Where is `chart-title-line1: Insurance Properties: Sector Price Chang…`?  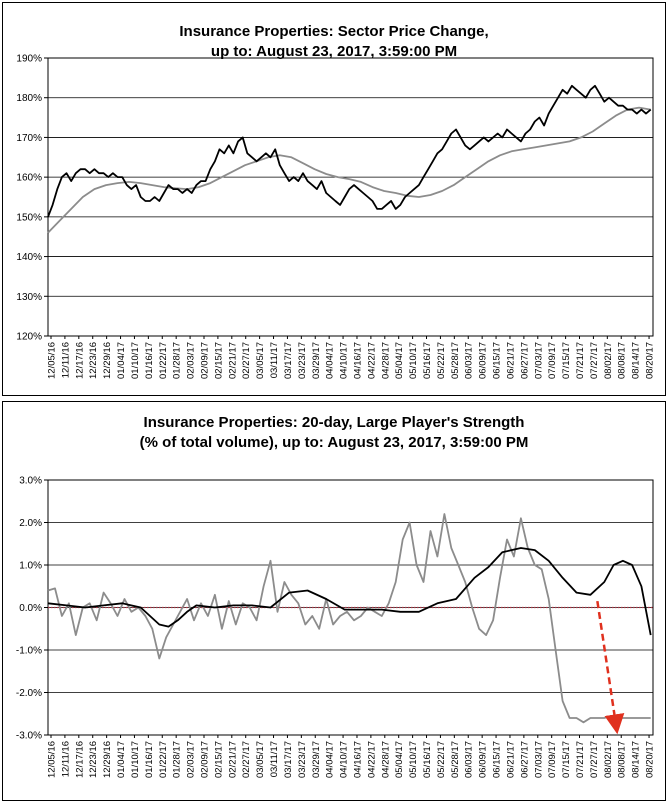 chart-title-line1: Insurance Properties: Sector Price Chang… is located at coordinates (333, 31).